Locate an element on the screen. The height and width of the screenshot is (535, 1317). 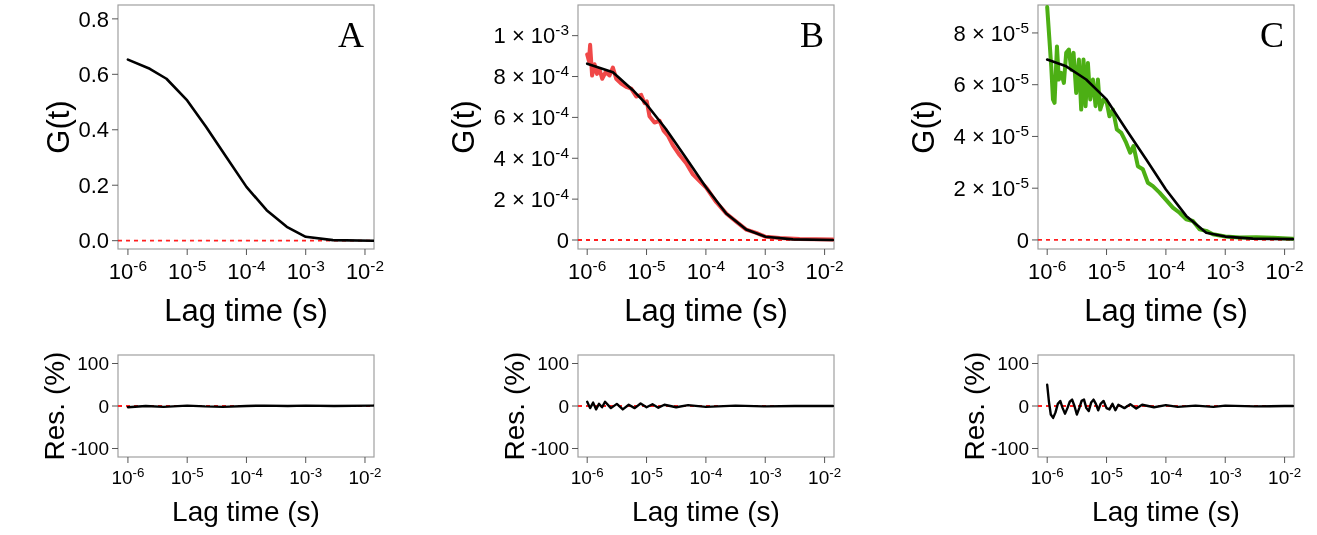
y-tick-label: 0.8 is located at coordinates (93, 19).